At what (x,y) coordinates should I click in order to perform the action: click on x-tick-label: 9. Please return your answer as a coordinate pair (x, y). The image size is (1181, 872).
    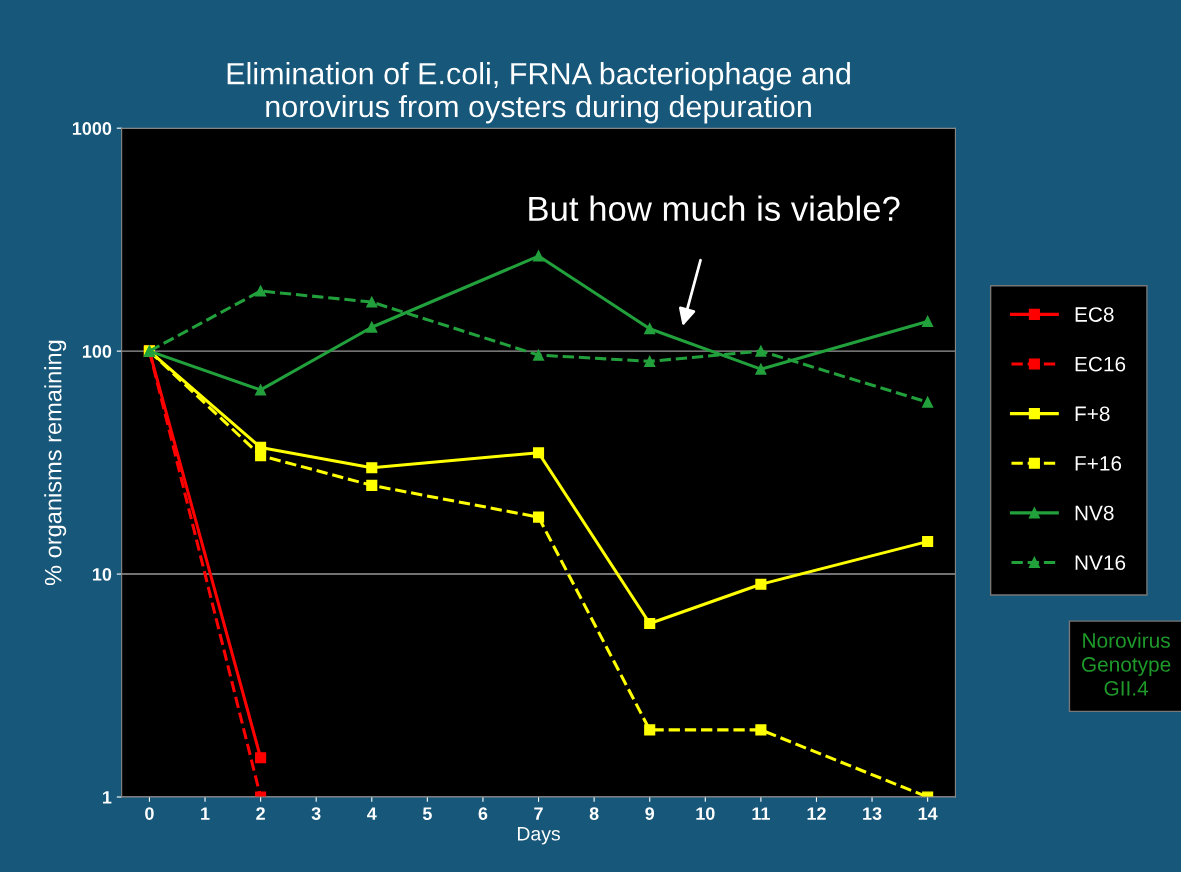
    Looking at the image, I should click on (650, 813).